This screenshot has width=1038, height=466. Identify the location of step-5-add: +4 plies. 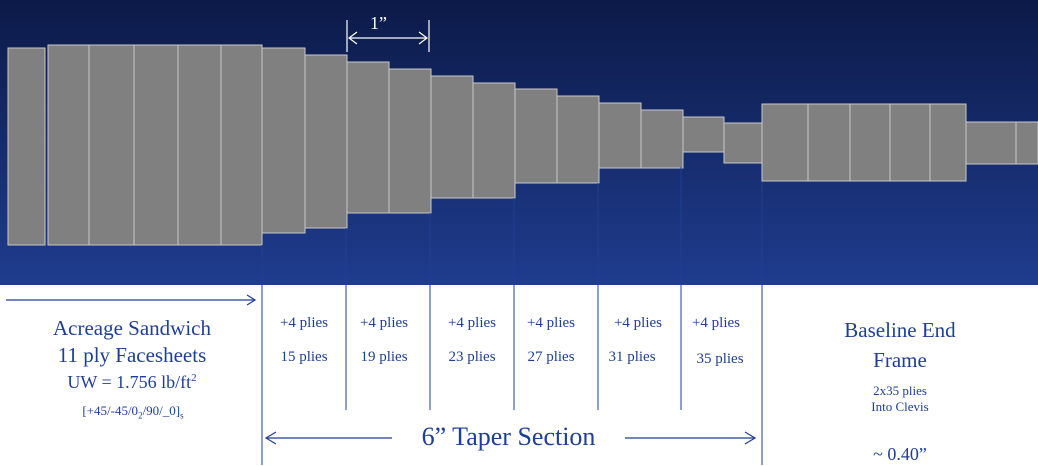
(638, 323).